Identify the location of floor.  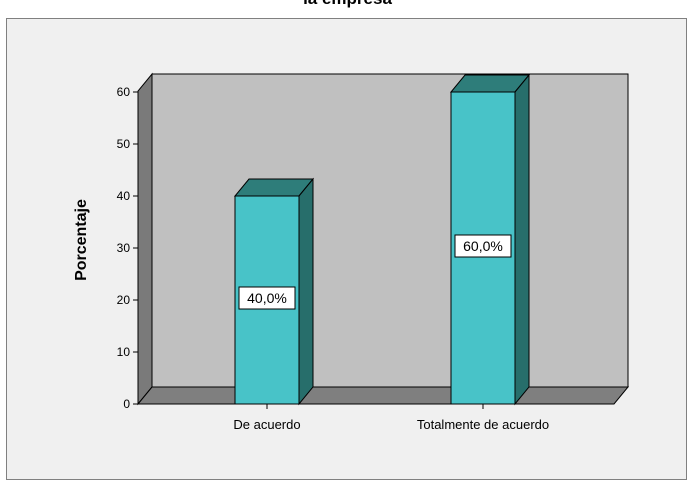
(383, 395).